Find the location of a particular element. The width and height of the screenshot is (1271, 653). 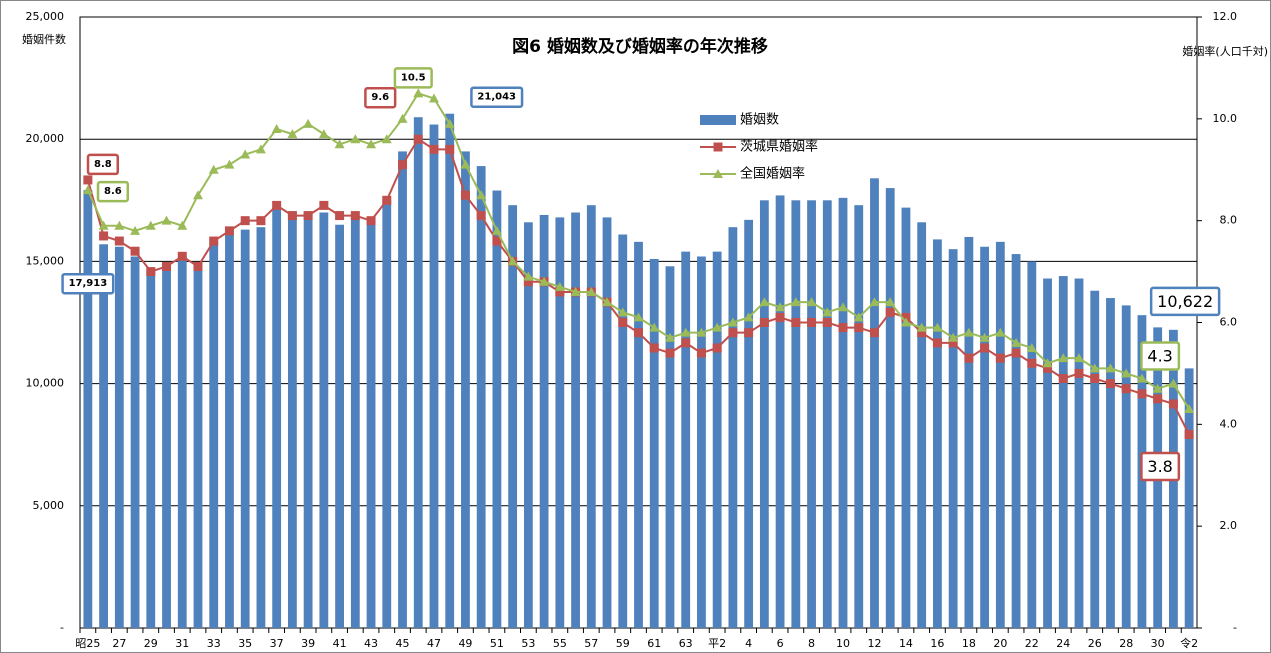

y-axis-label: 婚姻件数 is located at coordinates (44, 39).